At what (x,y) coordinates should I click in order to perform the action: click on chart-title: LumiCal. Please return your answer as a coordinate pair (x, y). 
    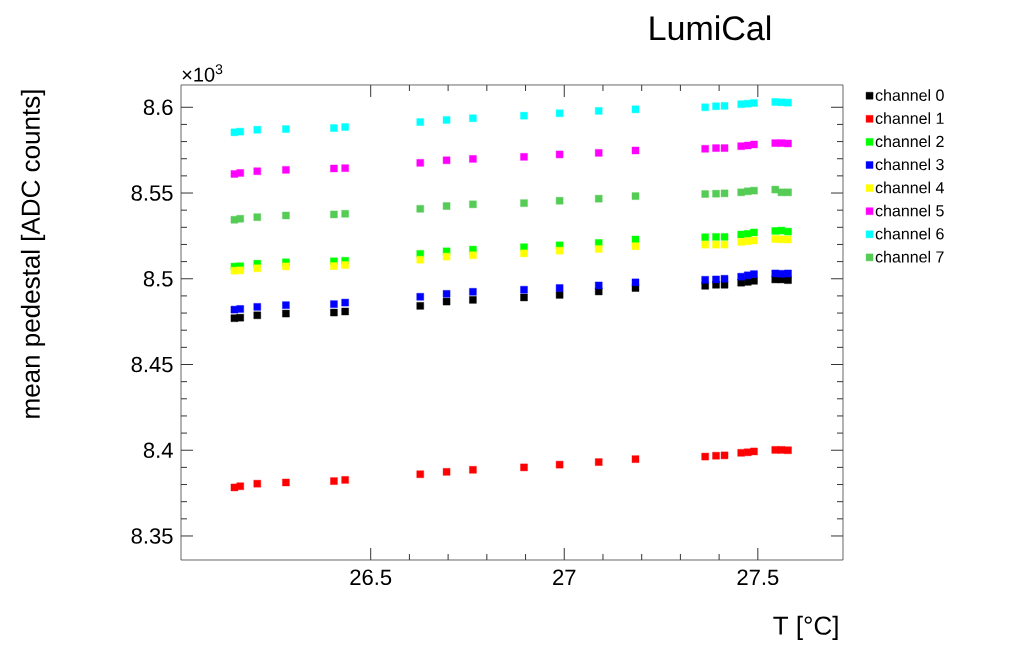
    Looking at the image, I should click on (710, 28).